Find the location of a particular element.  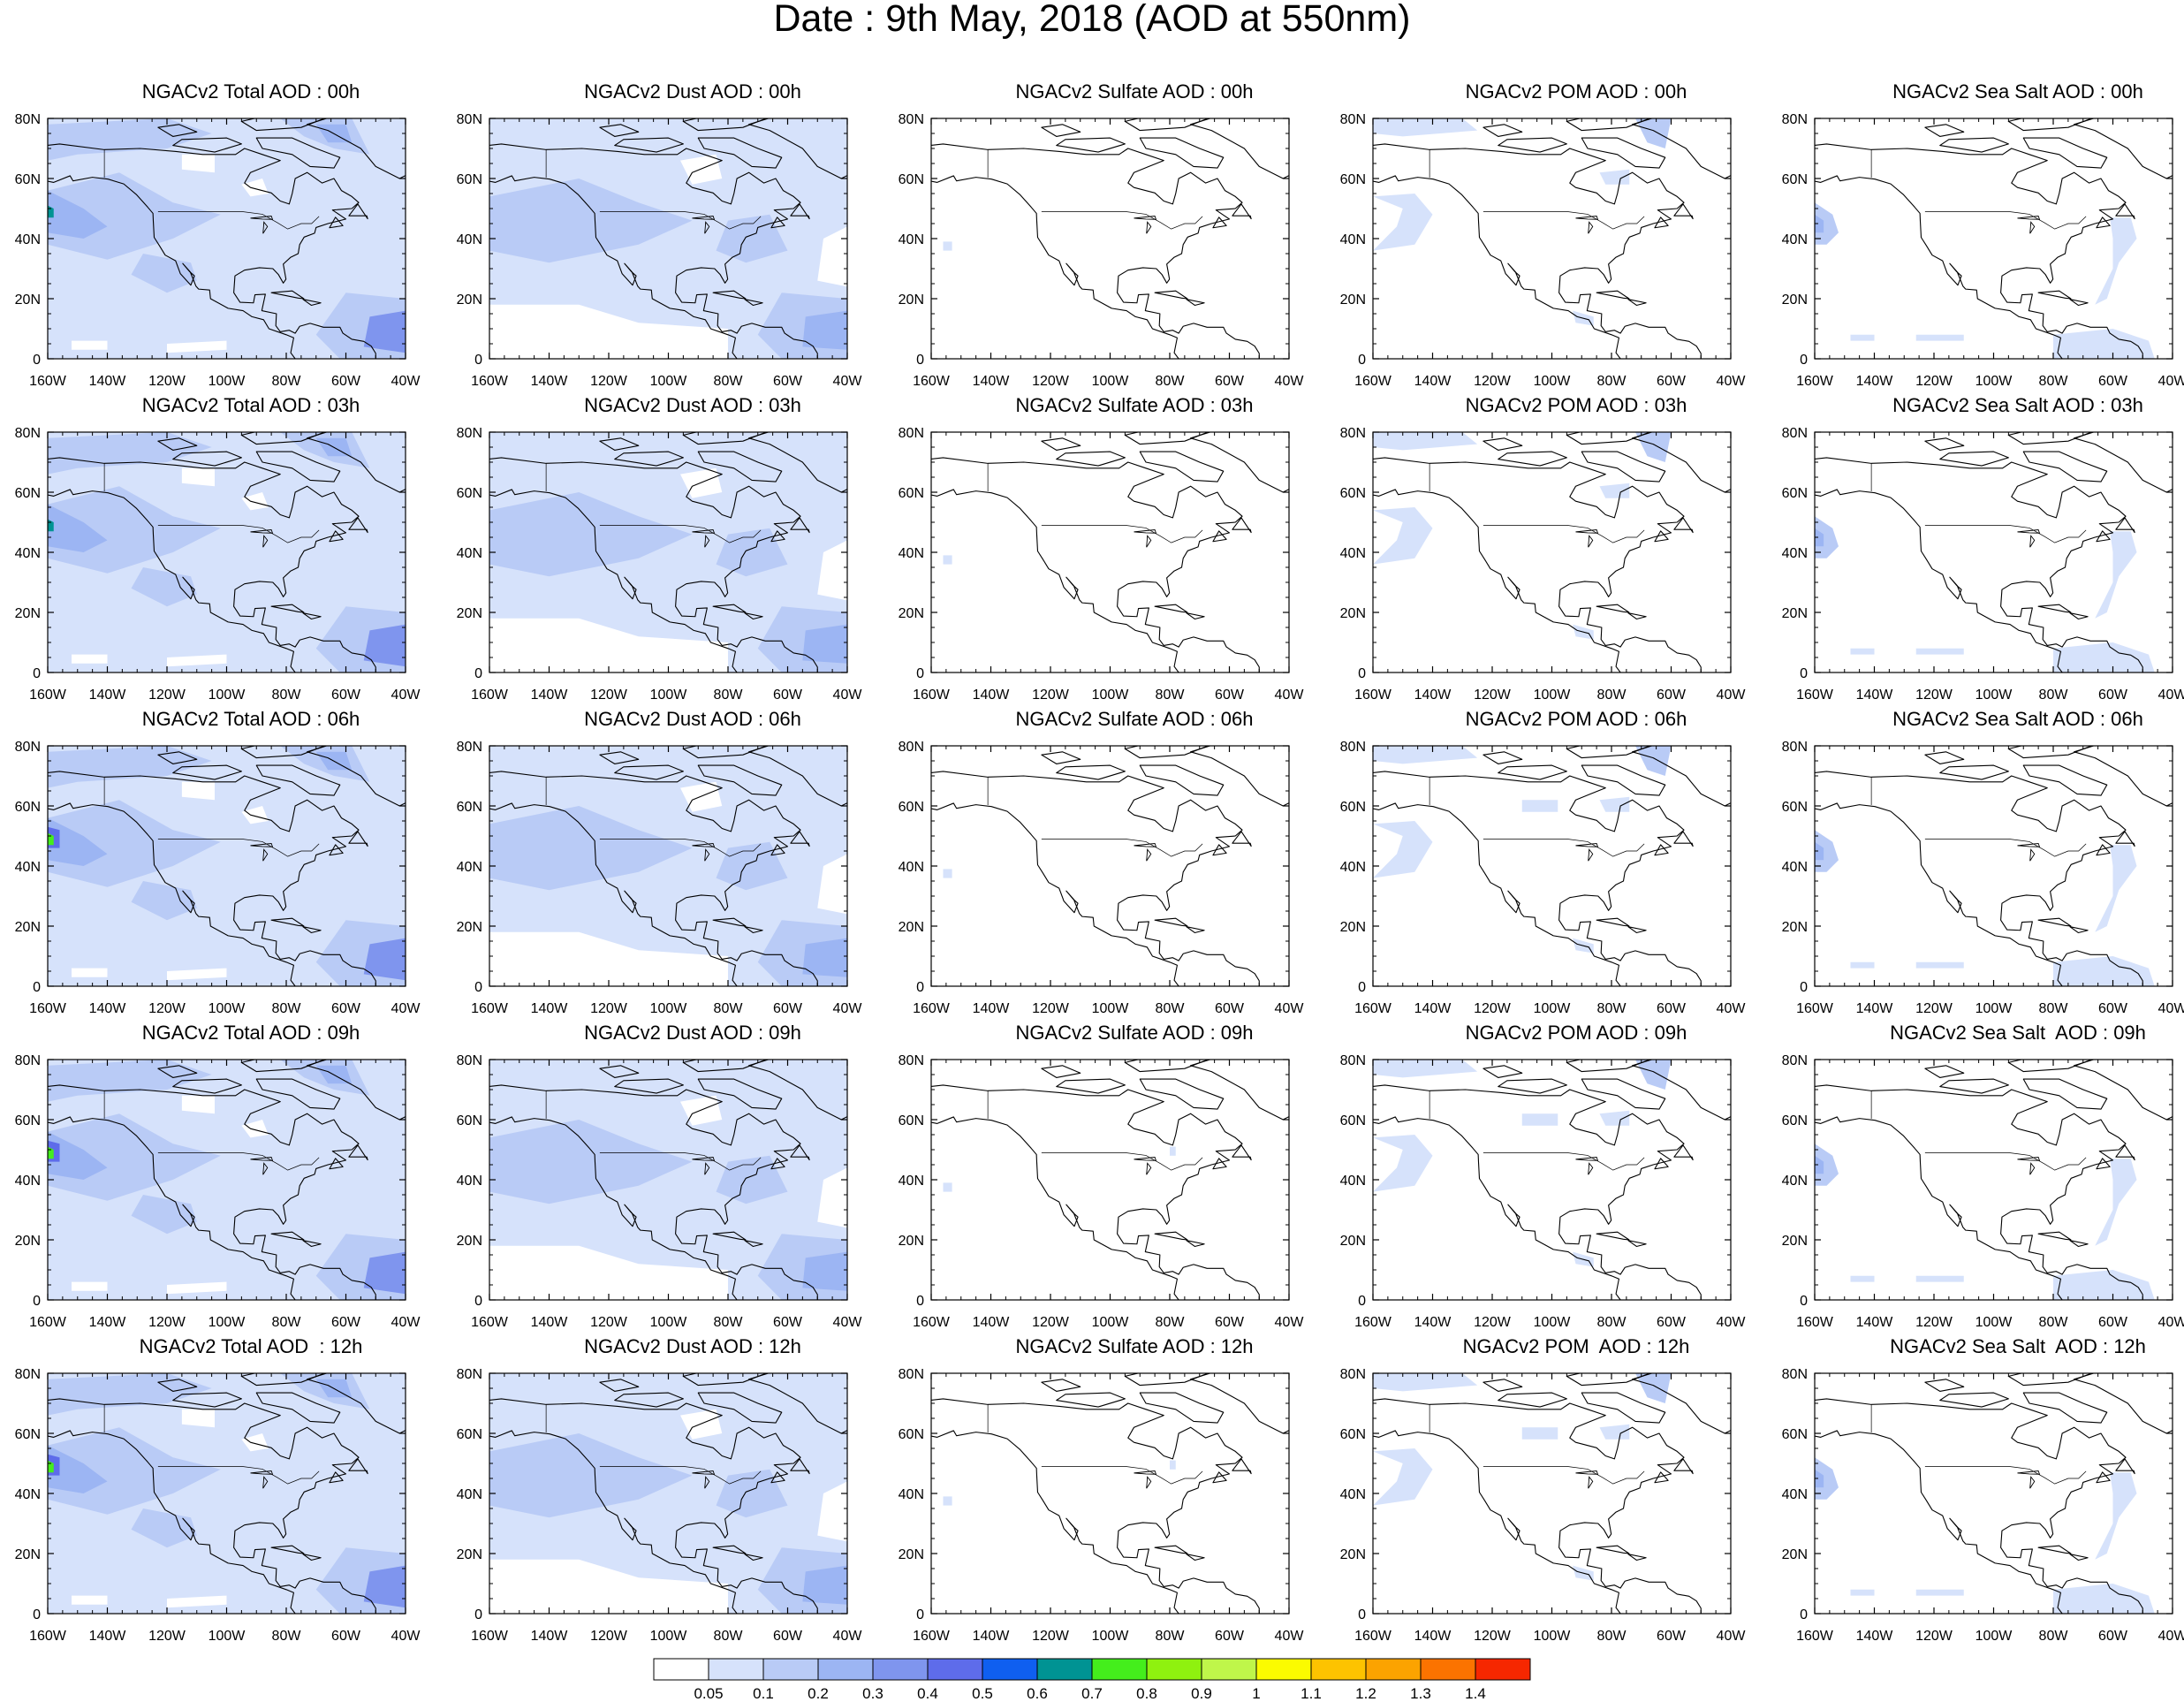

panel-title: NGACv2 POM AOD : 03h is located at coordinates (1576, 405).